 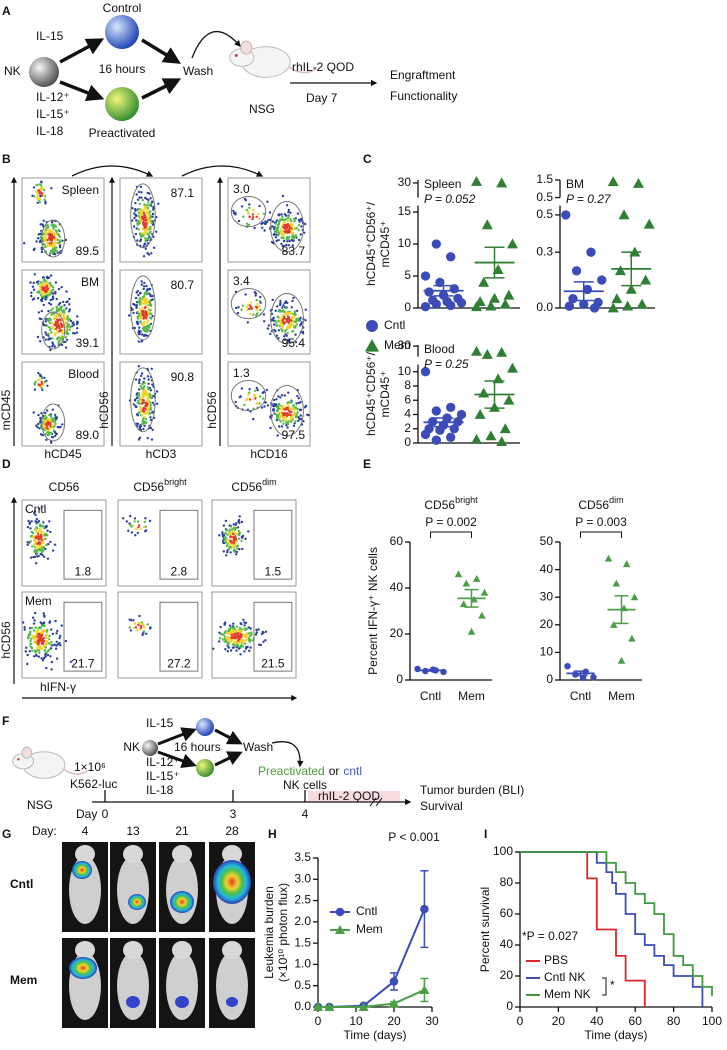 I want to click on label: Day, so click(x=86, y=814).